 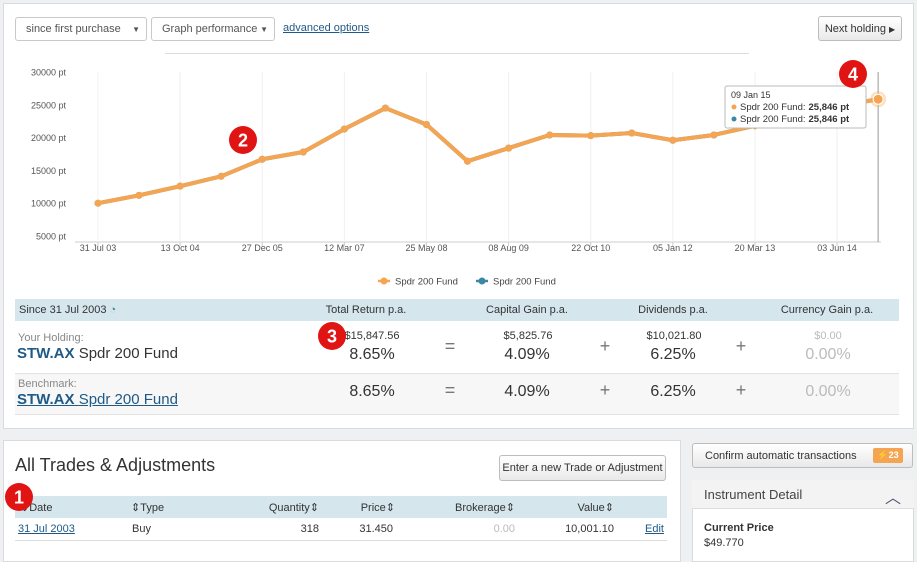 I want to click on benchmark-name: STW.AX Spdr 200 Fund, so click(x=97, y=399).